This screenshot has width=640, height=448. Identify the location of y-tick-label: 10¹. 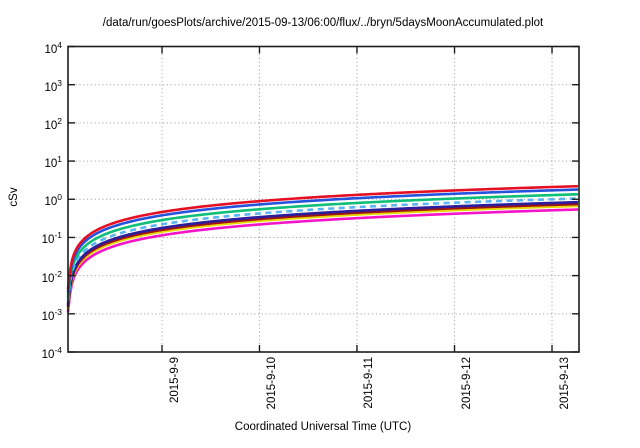
(53, 162).